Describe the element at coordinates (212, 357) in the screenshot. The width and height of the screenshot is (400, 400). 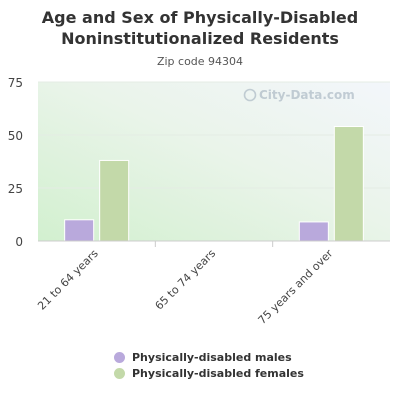
I see `legend-label: Physically-disabled males` at that location.